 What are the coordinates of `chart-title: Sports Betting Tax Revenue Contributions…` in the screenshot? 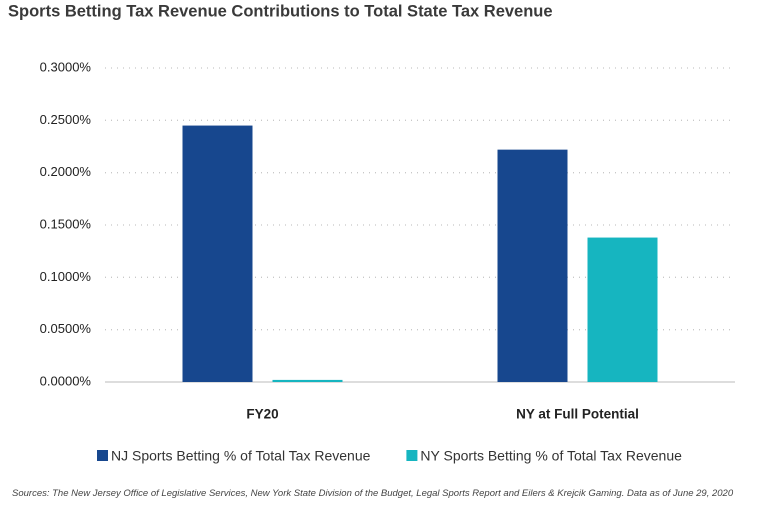 It's located at (280, 11).